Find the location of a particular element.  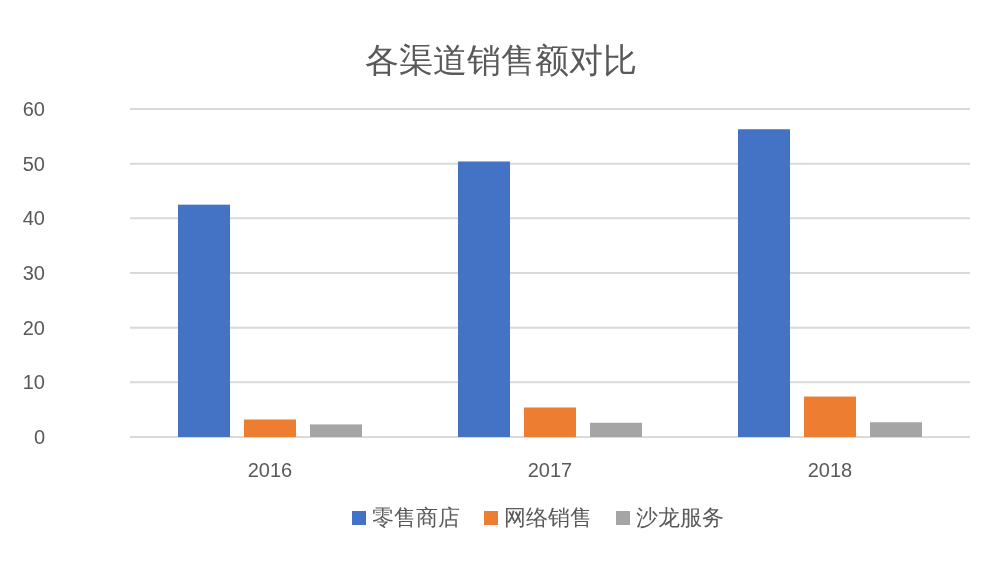

legend-label: 沙龙服务 is located at coordinates (680, 517).